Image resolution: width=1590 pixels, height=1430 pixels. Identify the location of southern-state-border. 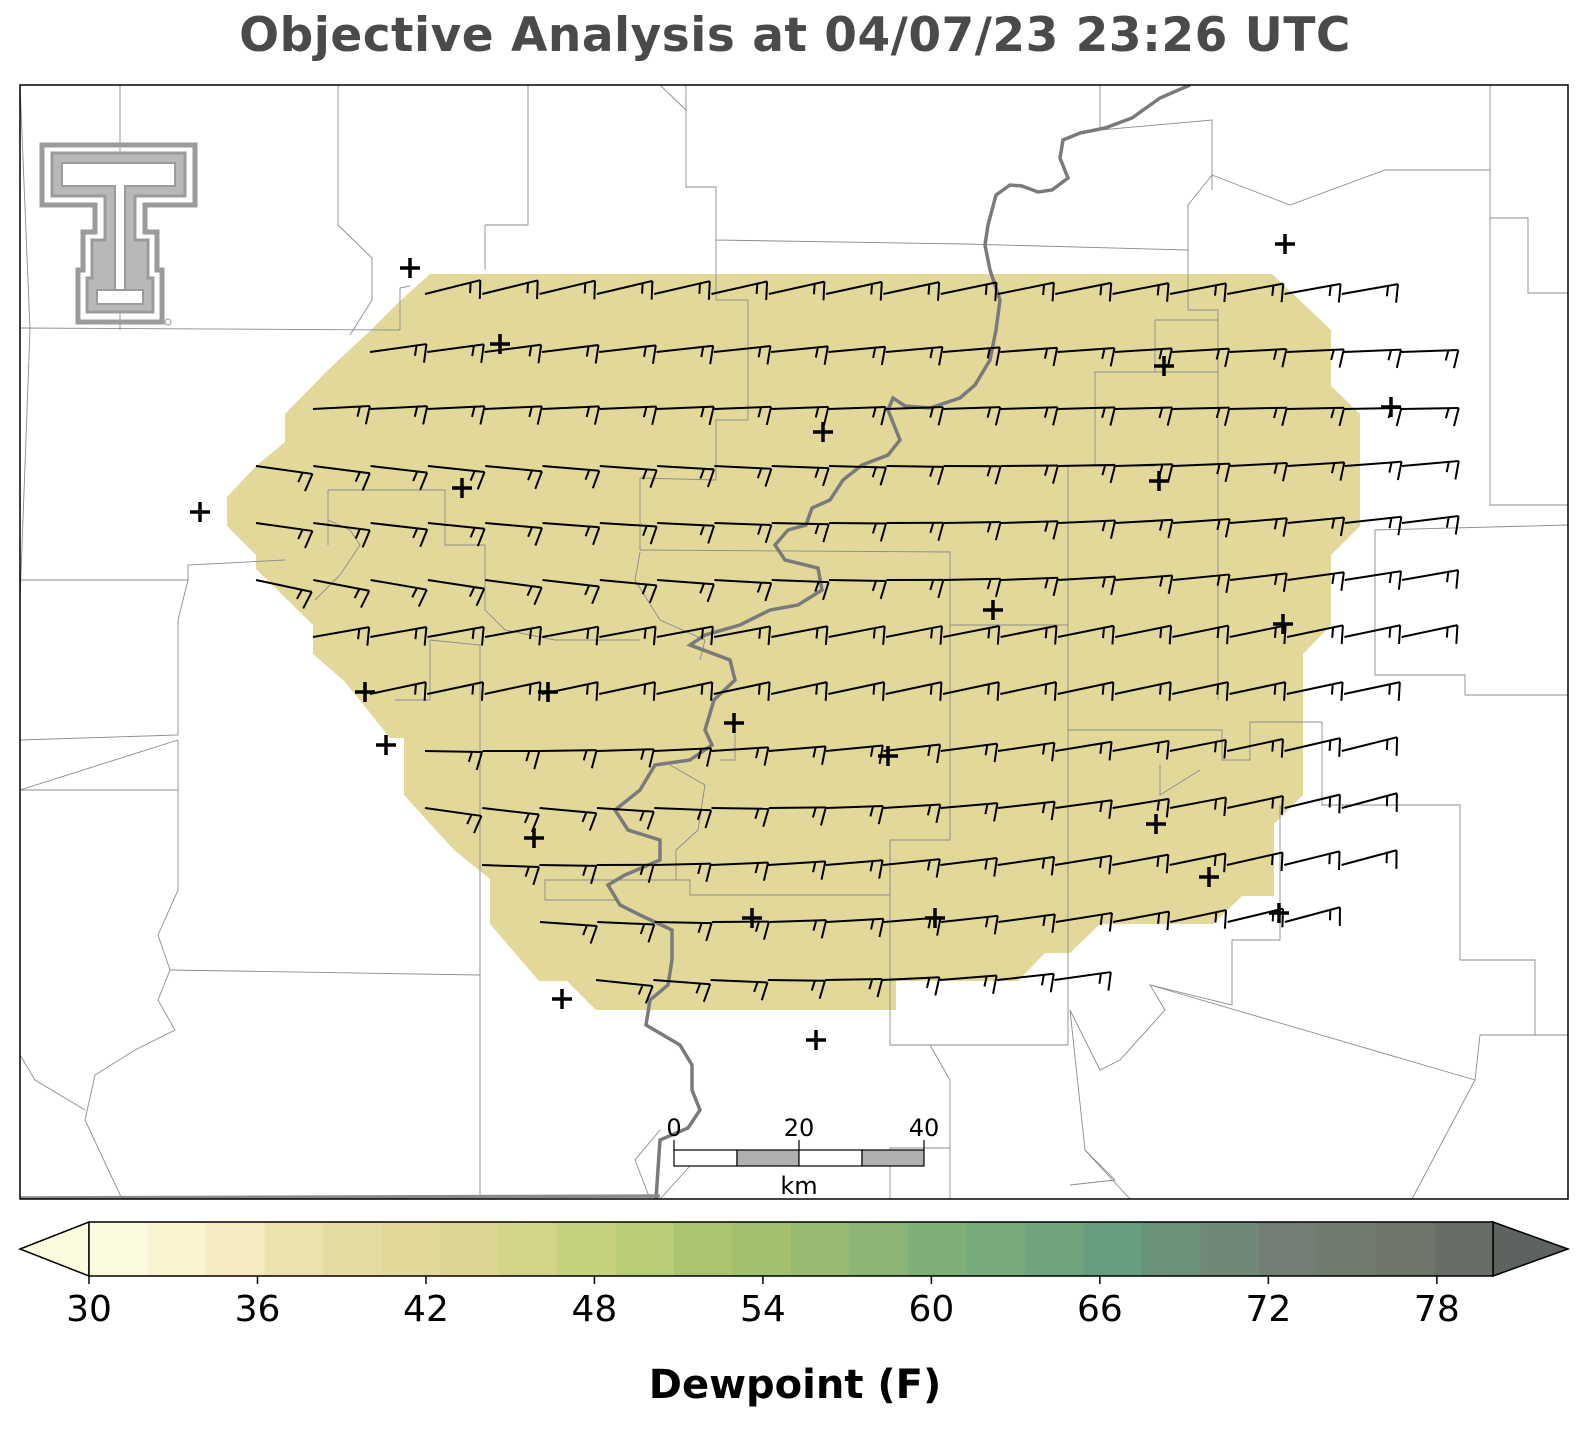
(340, 1196).